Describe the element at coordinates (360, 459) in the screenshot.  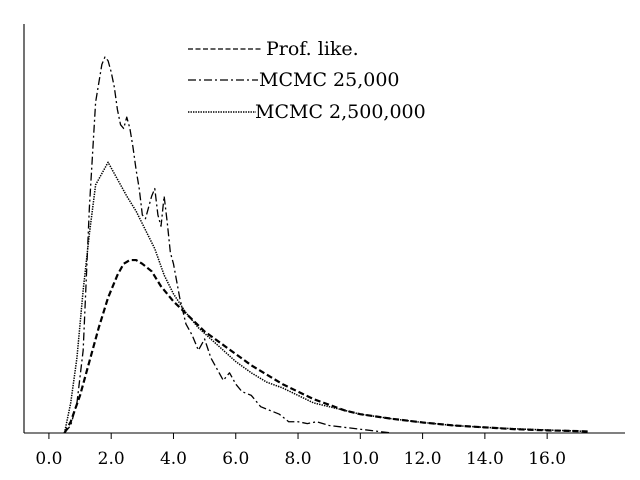
I see `x-tick-label: 10.0` at that location.